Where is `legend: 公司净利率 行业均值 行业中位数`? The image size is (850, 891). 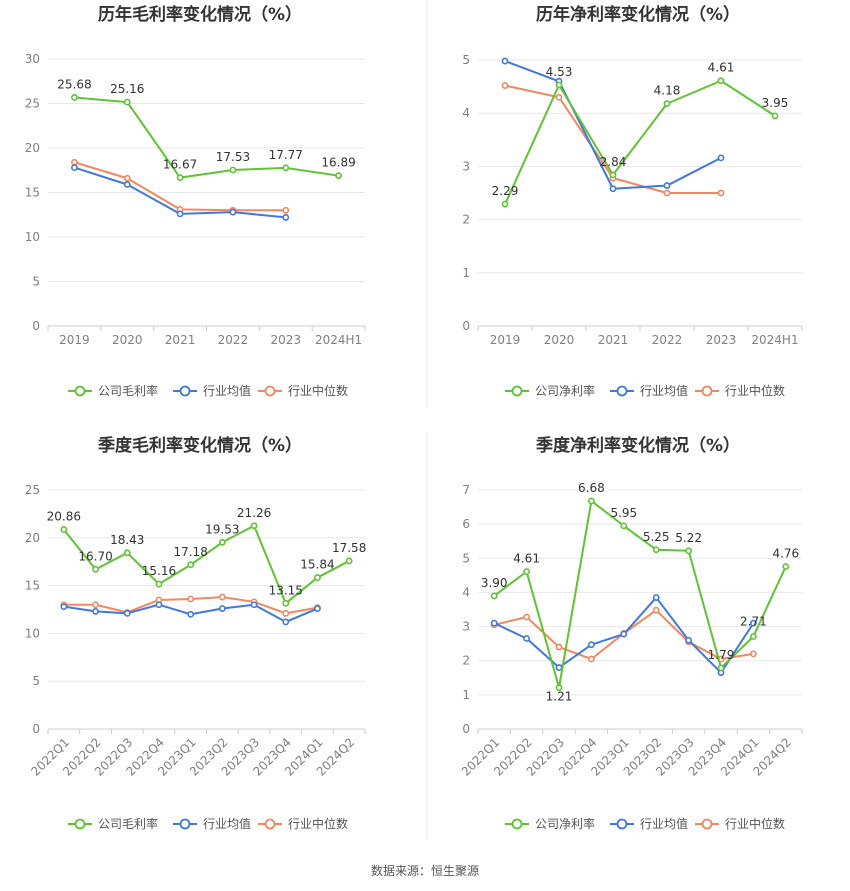
legend: 公司净利率 行业均值 行业中位数 is located at coordinates (645, 390).